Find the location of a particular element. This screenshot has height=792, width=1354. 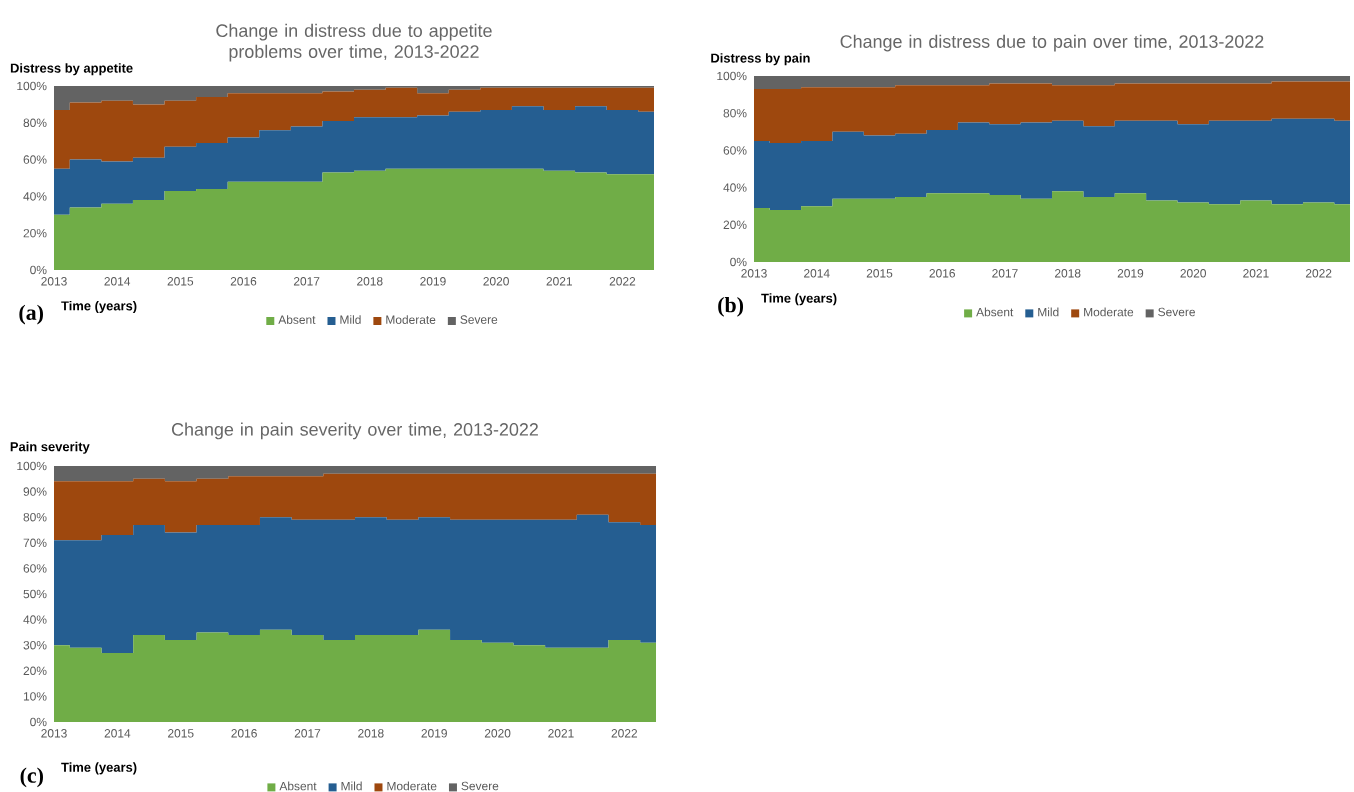

text: (a) is located at coordinates (31, 314).